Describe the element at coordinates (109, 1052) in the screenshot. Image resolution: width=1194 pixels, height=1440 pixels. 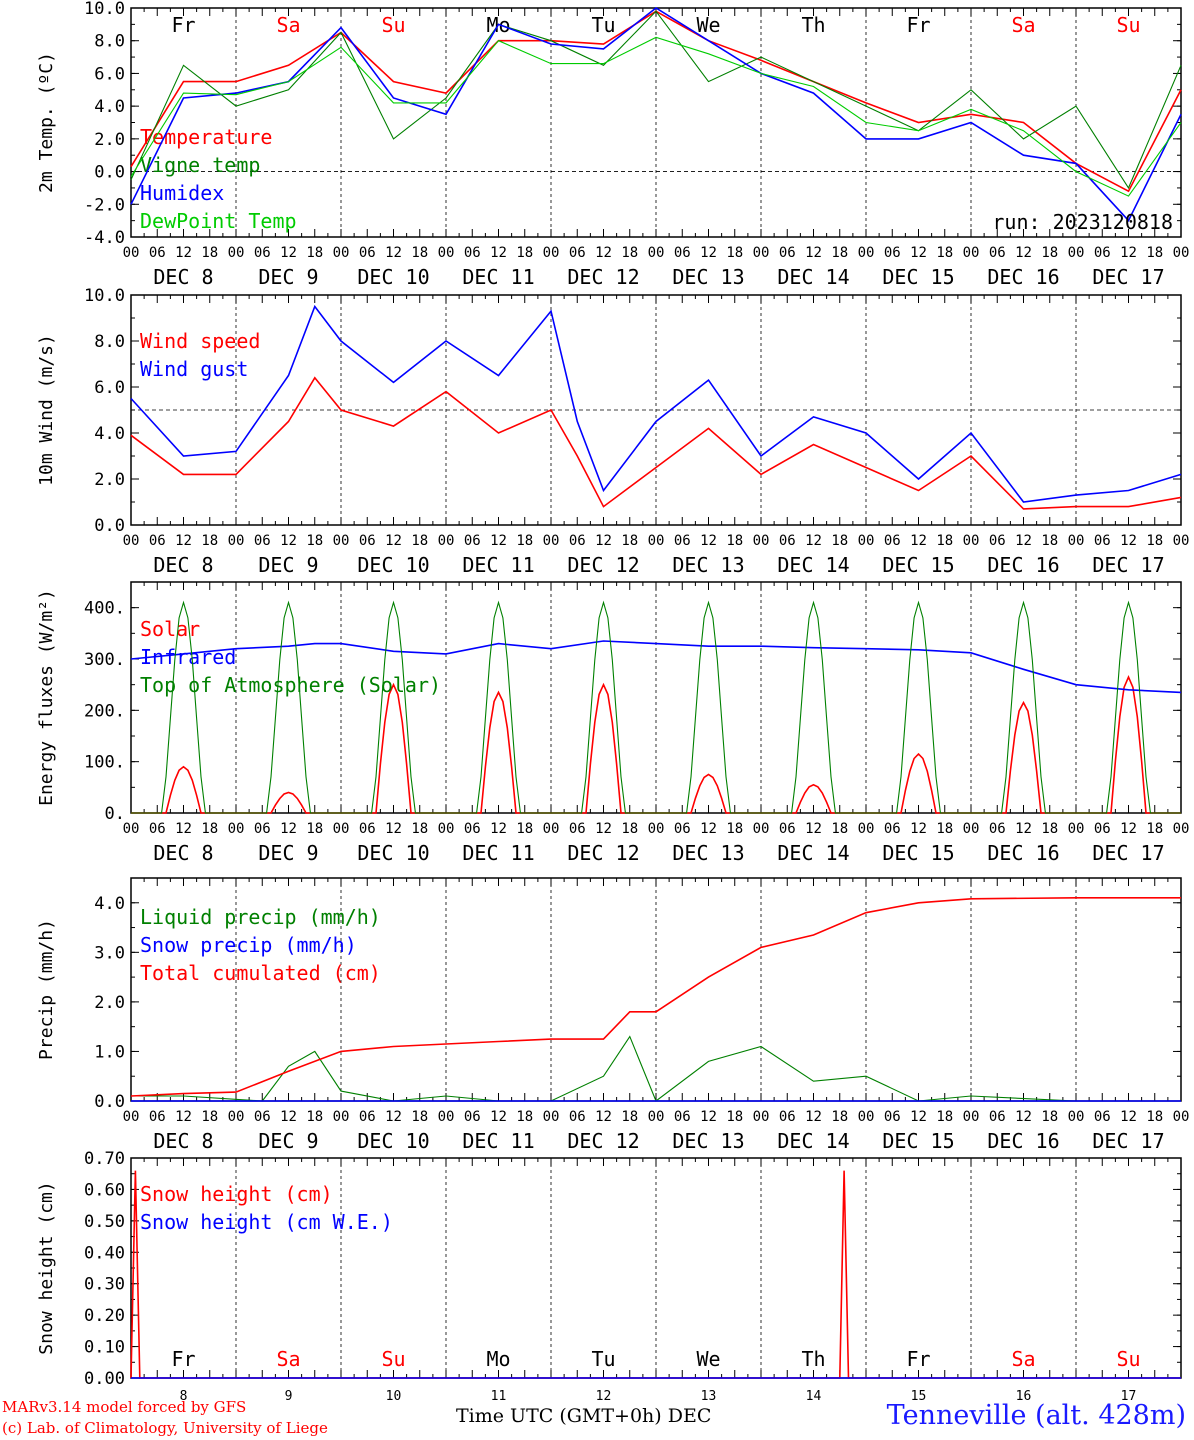
I see `y-tick-label: 1.0` at that location.